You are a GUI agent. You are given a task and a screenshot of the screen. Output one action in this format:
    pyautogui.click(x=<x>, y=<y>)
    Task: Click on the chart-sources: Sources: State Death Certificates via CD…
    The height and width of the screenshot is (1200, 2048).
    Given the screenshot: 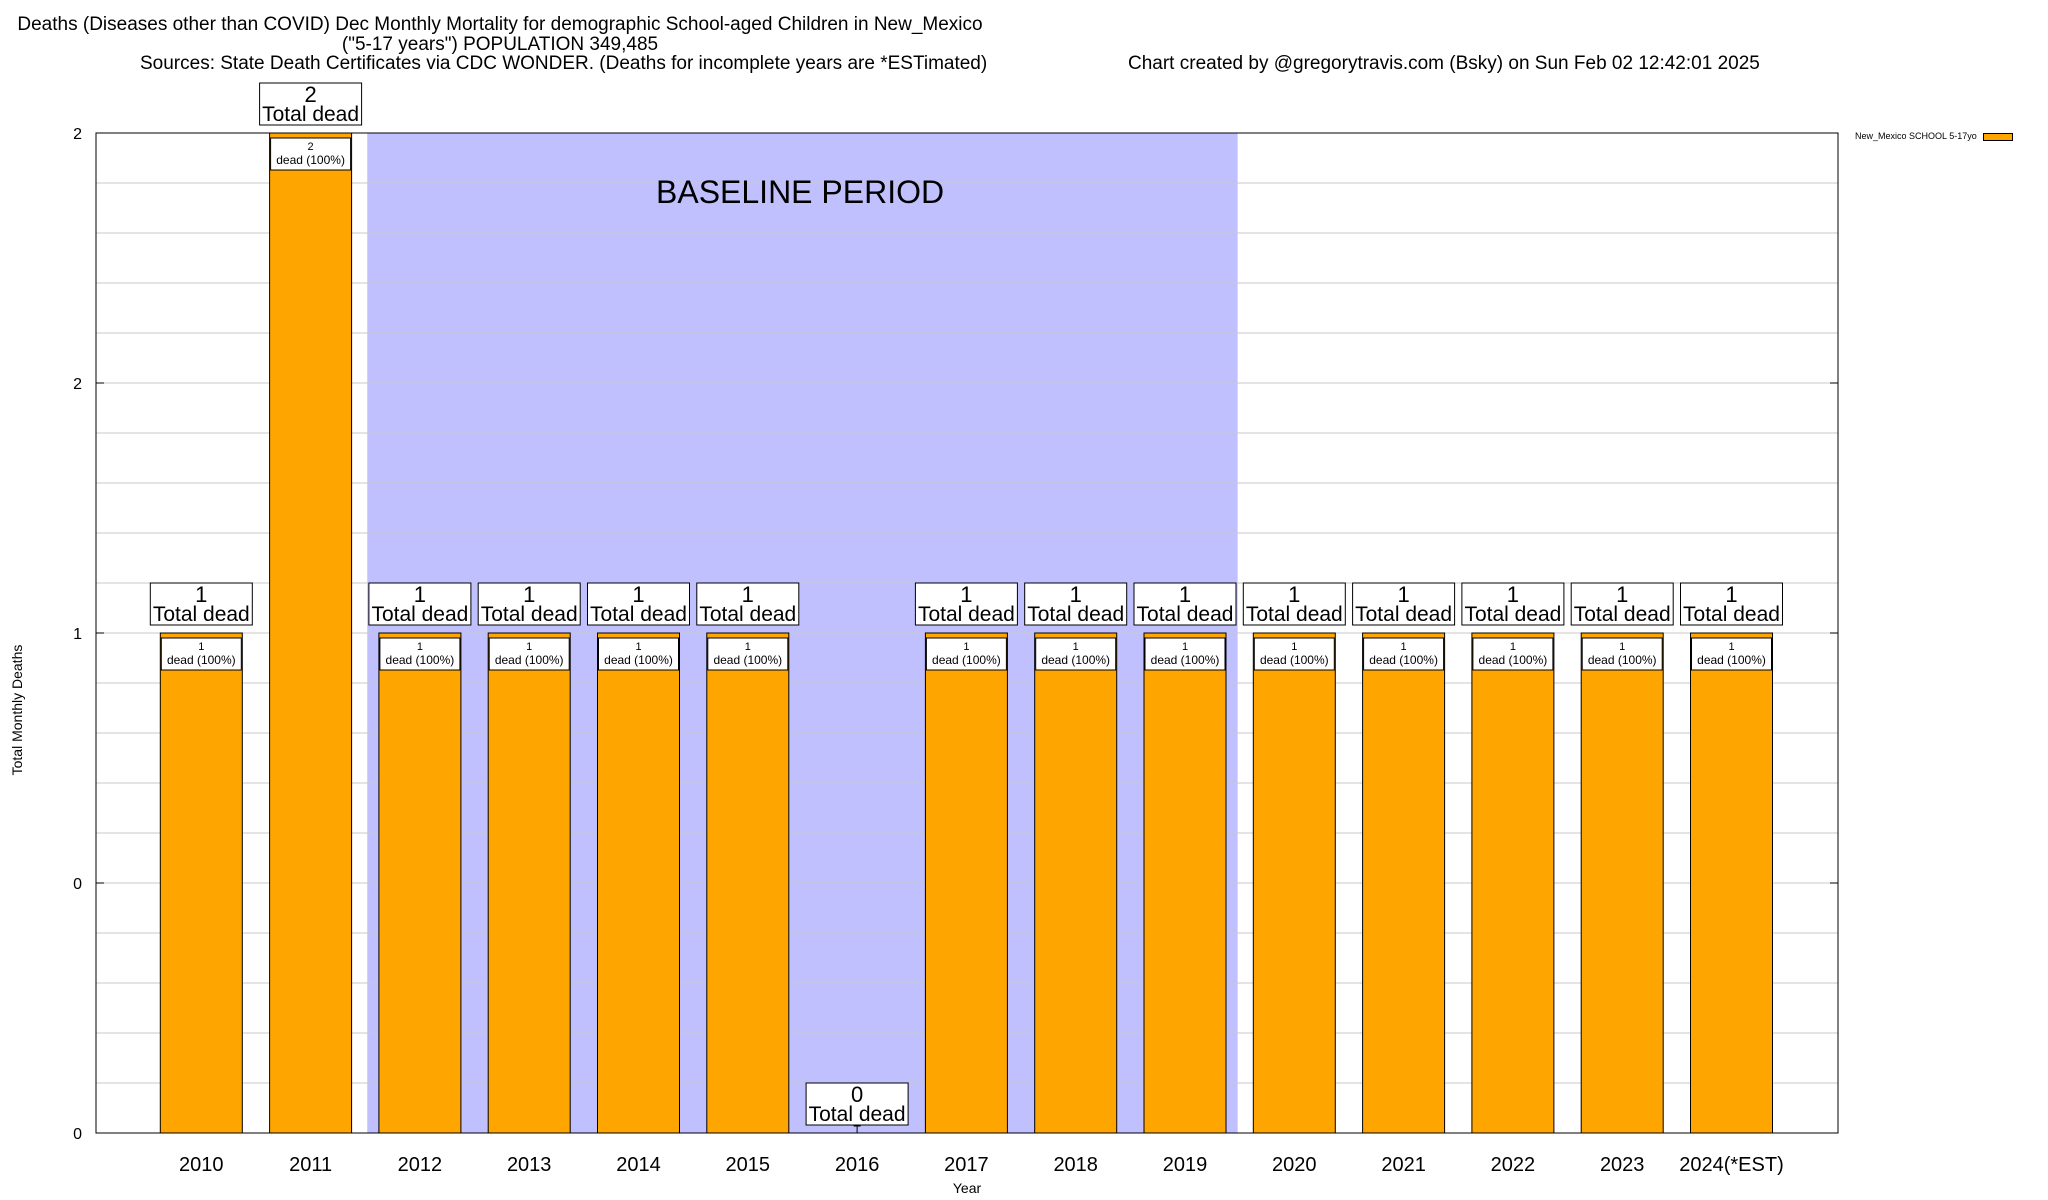 What is the action you would take?
    pyautogui.click(x=564, y=63)
    